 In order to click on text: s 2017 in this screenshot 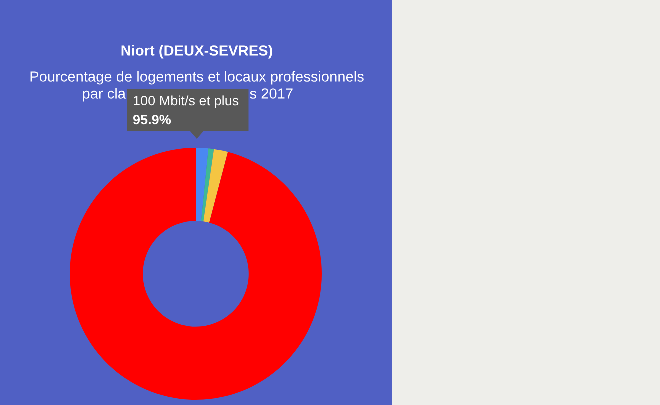, I will do `click(271, 93)`.